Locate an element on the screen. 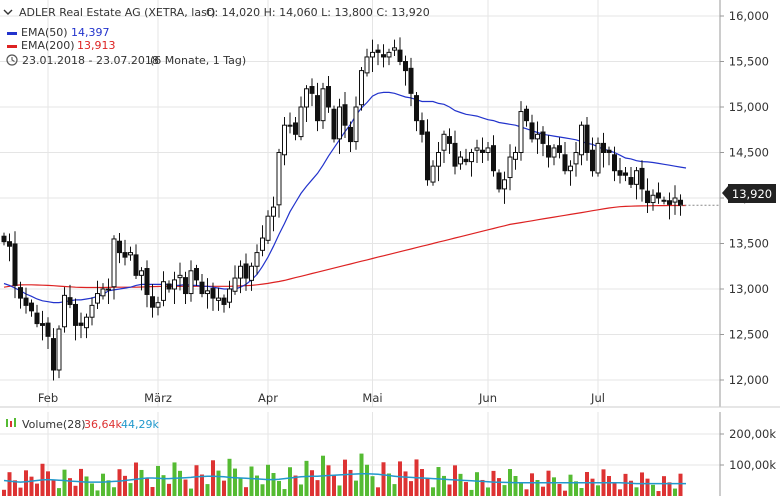  price-badge-text: 13,920 is located at coordinates (752, 194).